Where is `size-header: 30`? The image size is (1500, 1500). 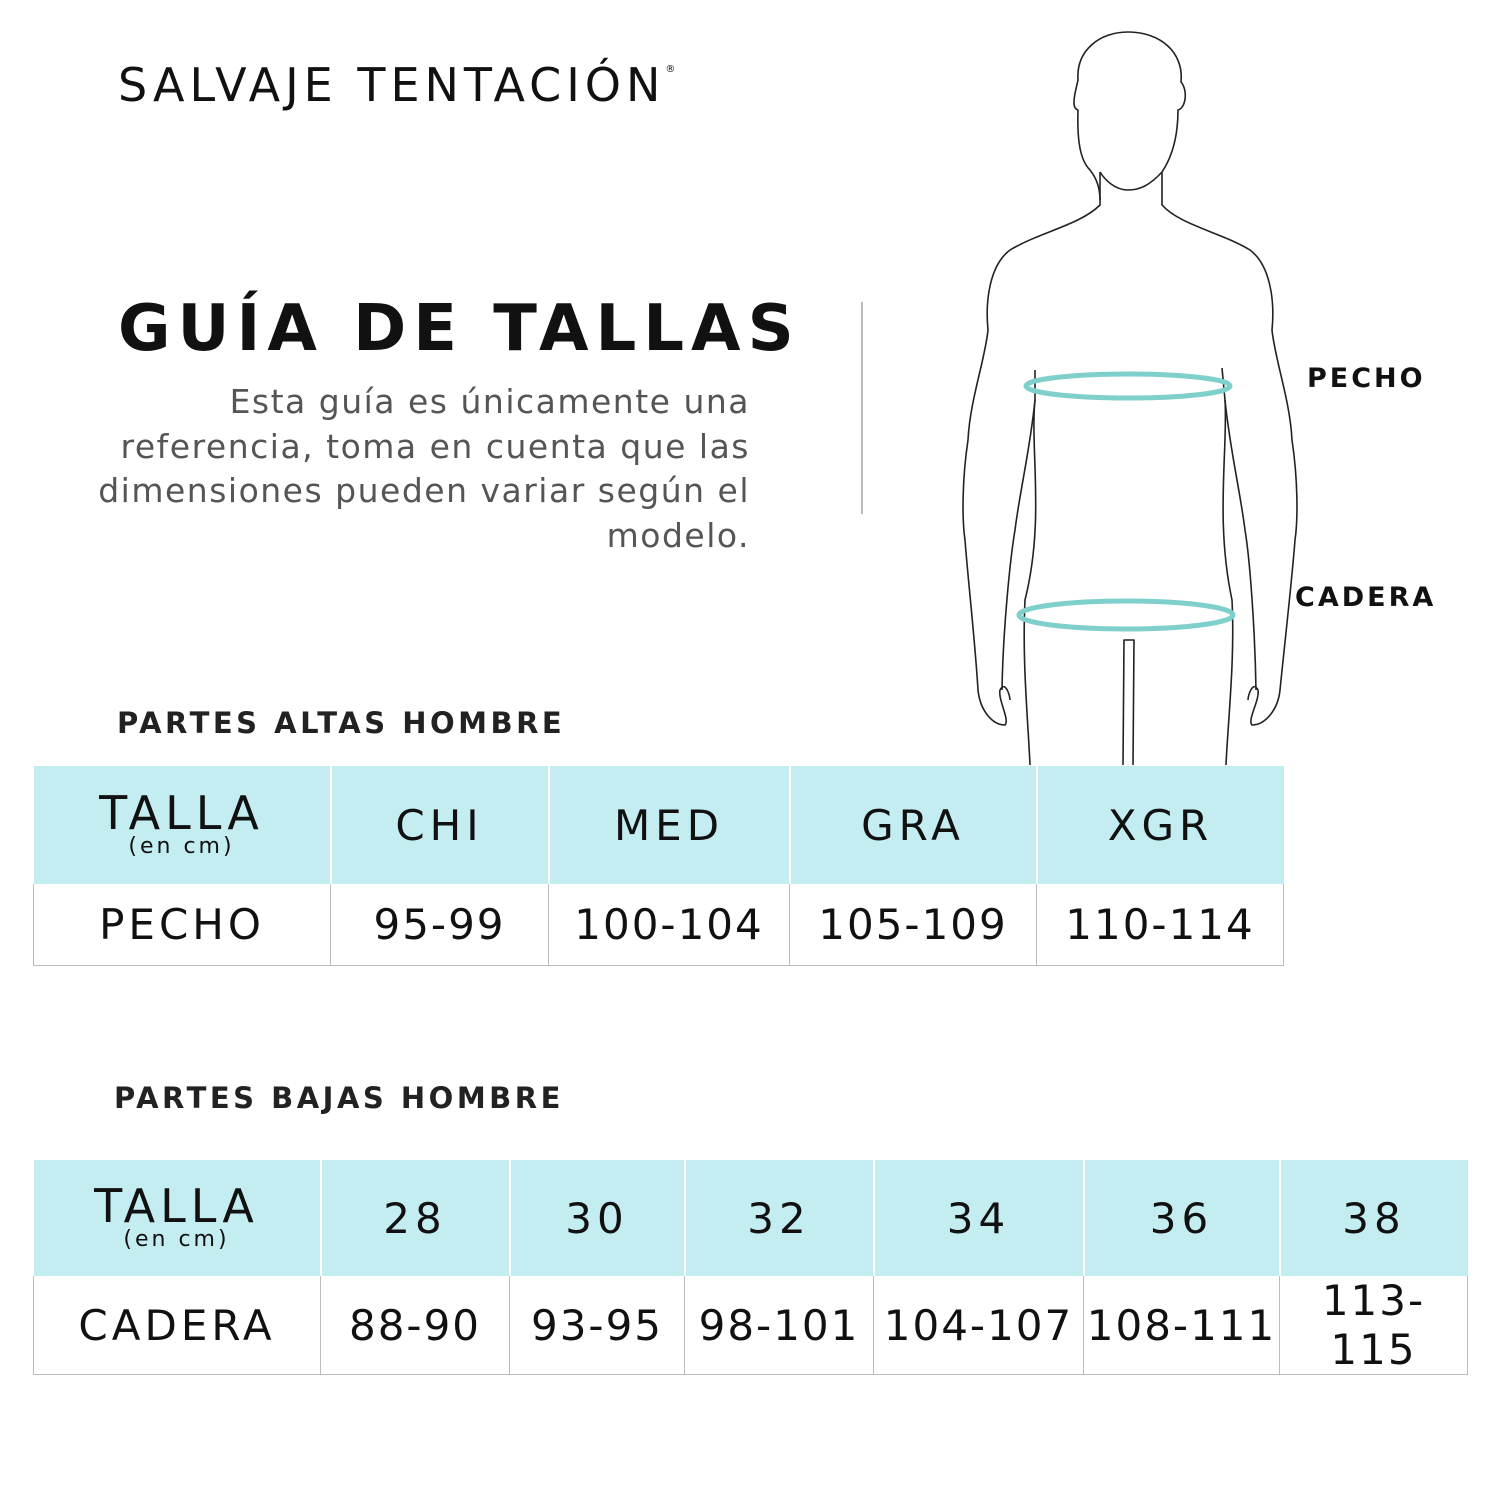
size-header: 30 is located at coordinates (597, 1218).